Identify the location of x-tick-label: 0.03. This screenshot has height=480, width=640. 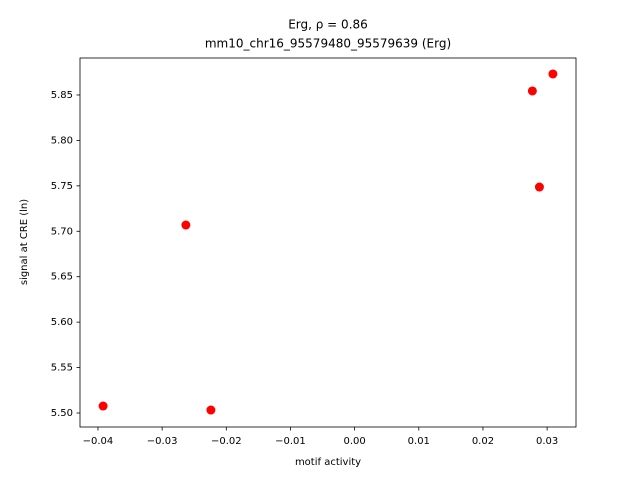
(547, 441).